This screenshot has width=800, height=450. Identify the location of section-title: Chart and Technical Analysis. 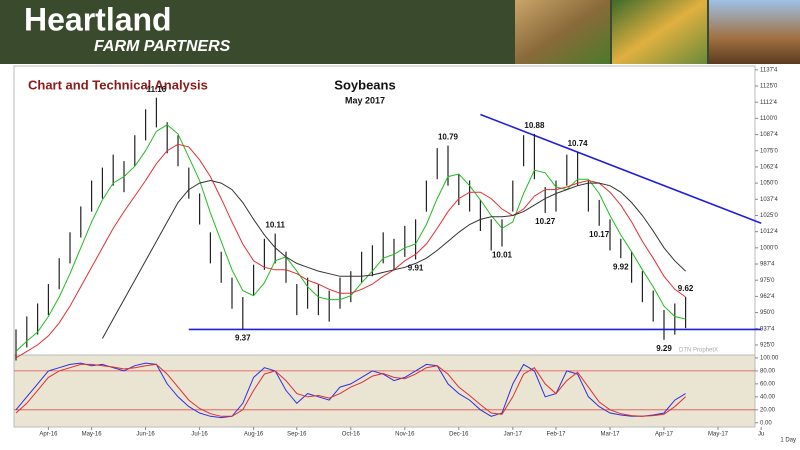
(118, 84).